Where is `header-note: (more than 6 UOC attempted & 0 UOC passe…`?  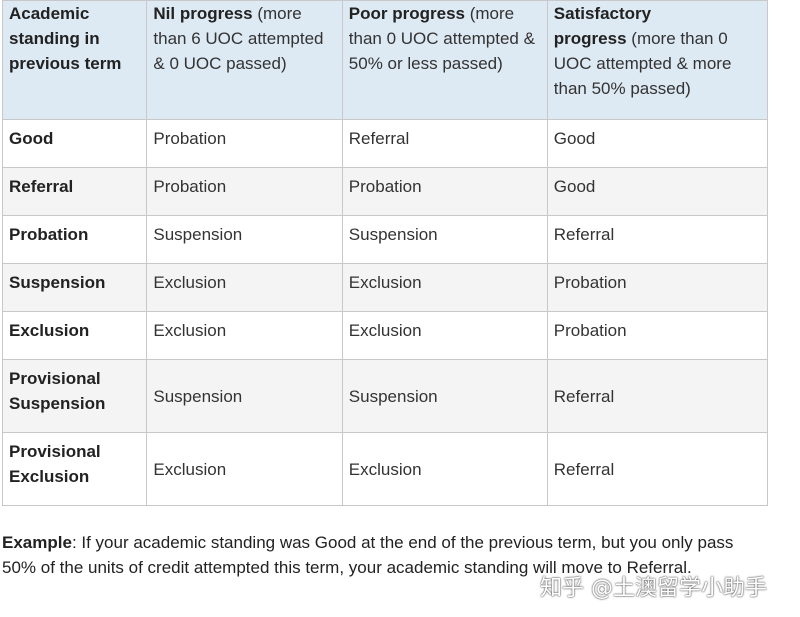
header-note: (more than 6 UOC attempted & 0 UOC passe… is located at coordinates (238, 38).